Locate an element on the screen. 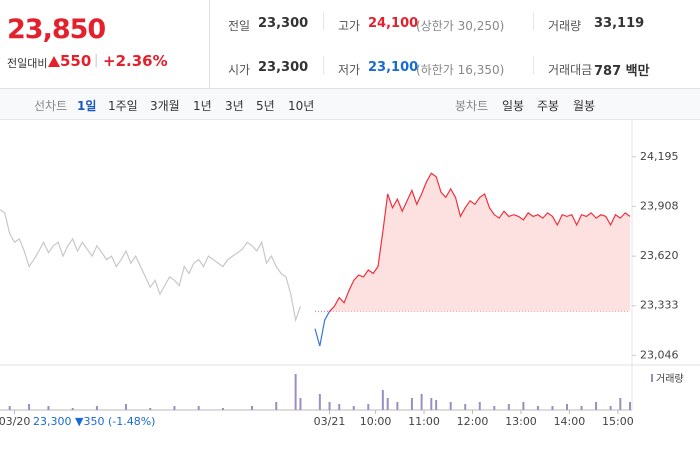 This screenshot has width=700, height=450. stat-value: 33,119 is located at coordinates (619, 23).